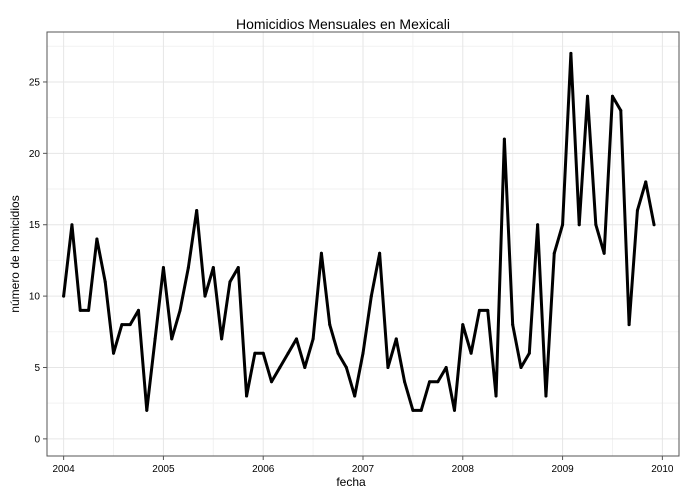 This screenshot has width=700, height=500. What do you see at coordinates (662, 469) in the screenshot?
I see `x-tick-label: 2010` at bounding box center [662, 469].